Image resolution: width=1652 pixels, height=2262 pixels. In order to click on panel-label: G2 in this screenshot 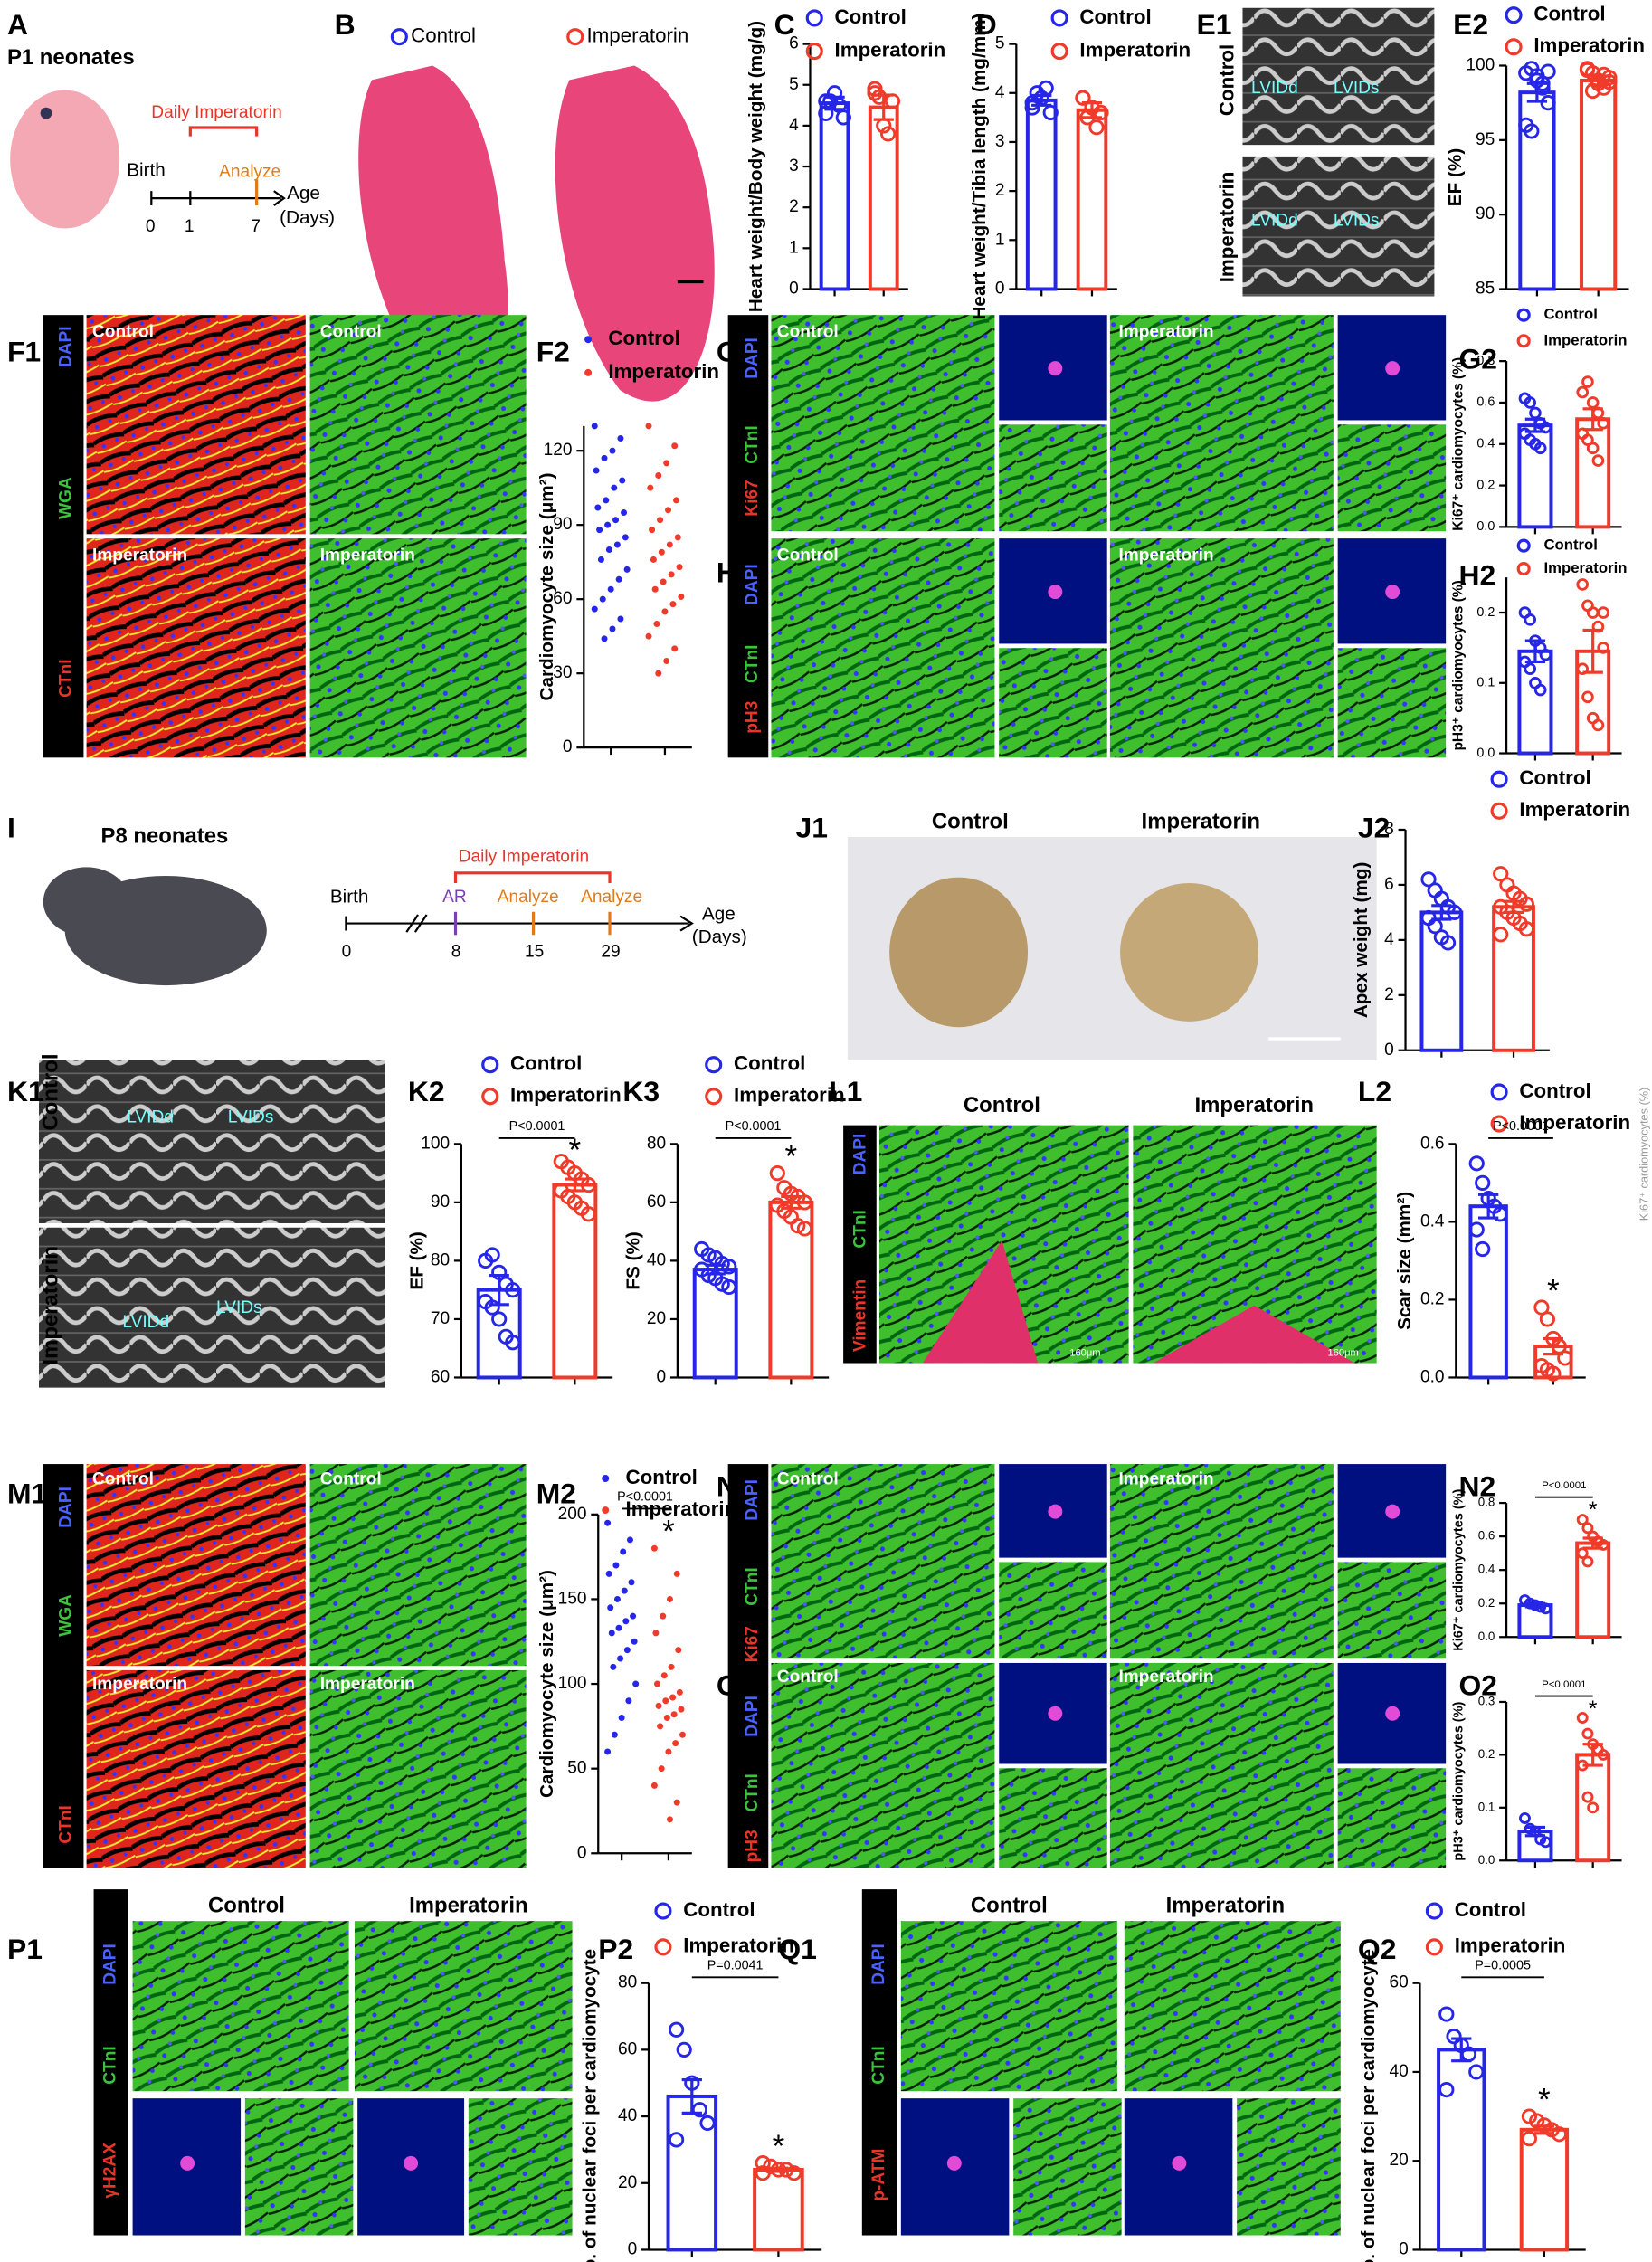, I will do `click(1477, 359)`.